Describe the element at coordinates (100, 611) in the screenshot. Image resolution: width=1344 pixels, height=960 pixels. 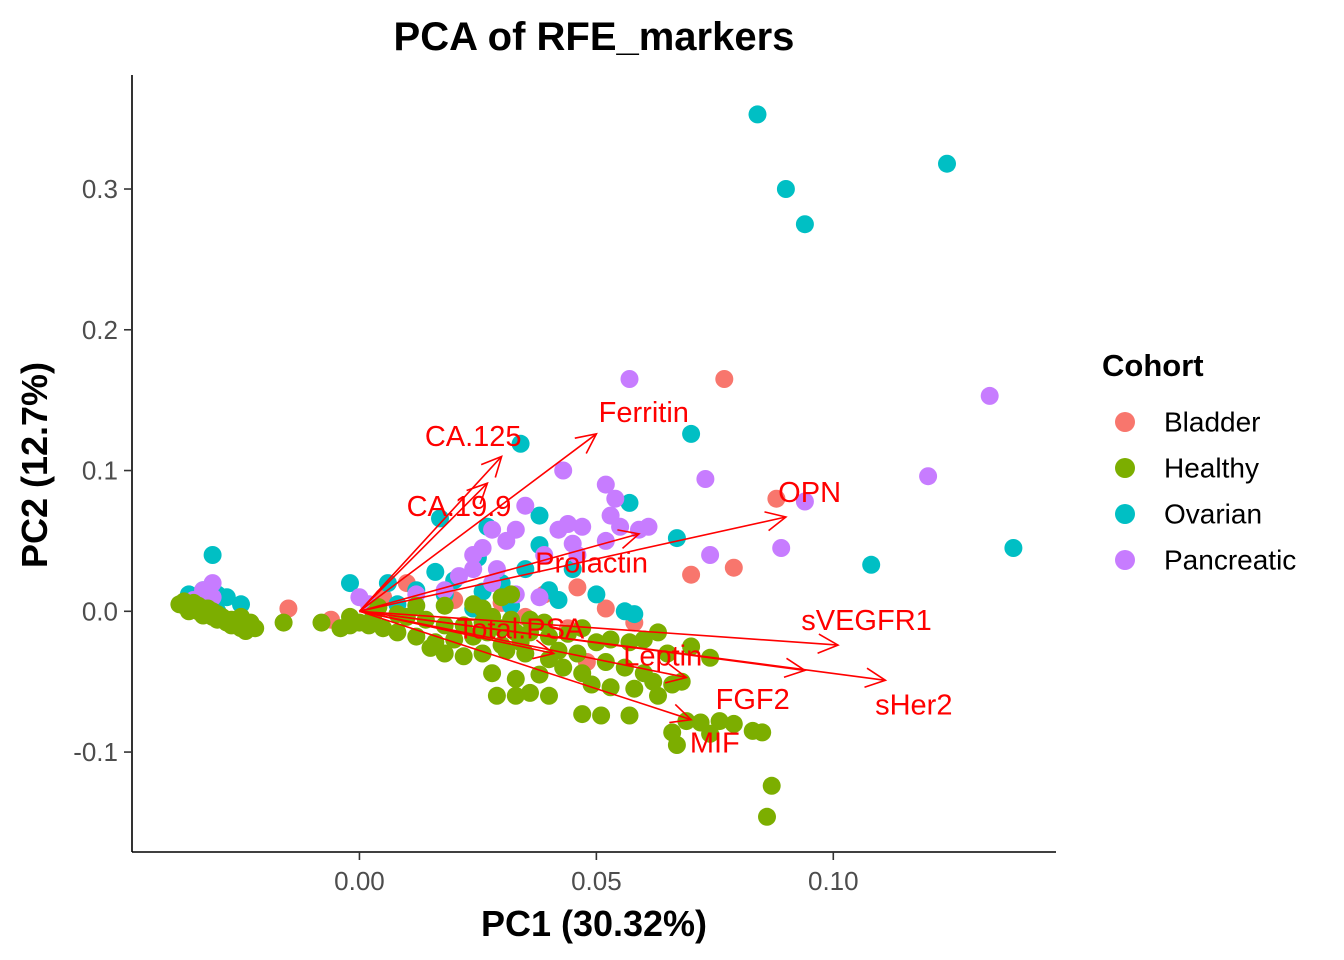
I see `y-tick-label: 0.0` at that location.